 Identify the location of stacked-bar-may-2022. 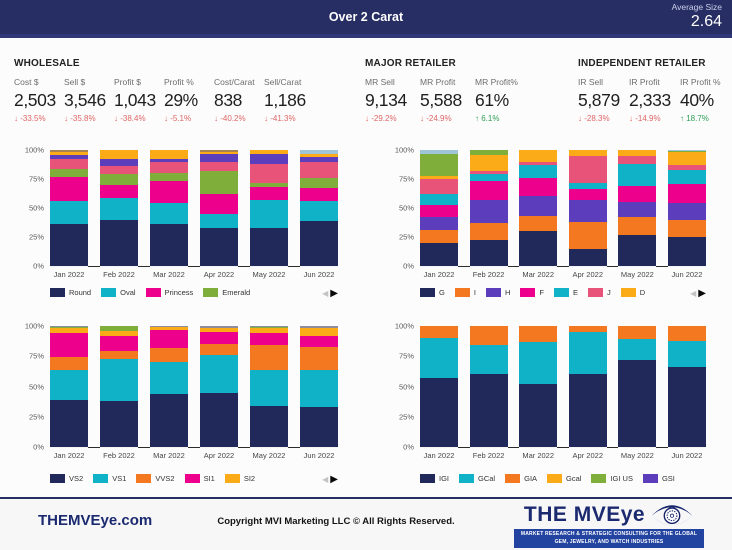
(269, 386).